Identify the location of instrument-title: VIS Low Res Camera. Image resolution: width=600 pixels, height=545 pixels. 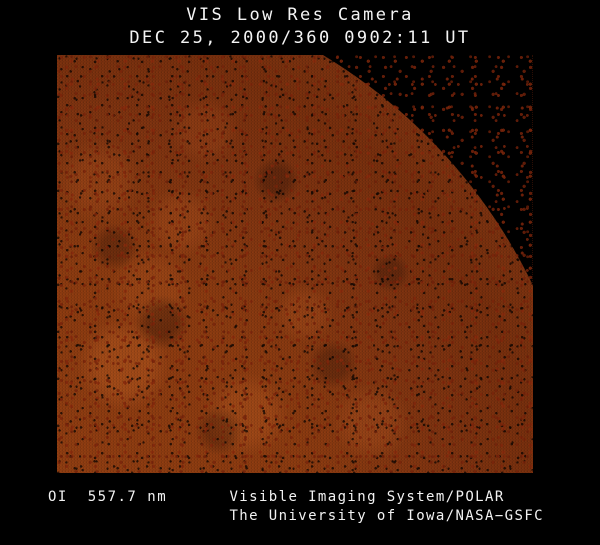
(300, 15).